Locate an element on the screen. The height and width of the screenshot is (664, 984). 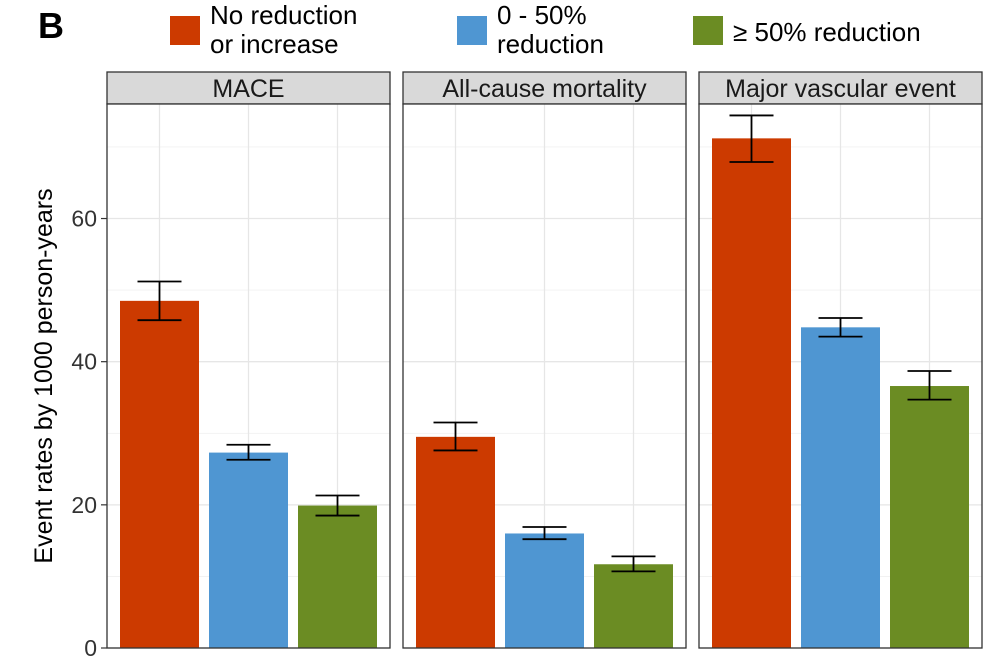
y-axis-label: Event rates by 1000 person-years is located at coordinates (44, 375).